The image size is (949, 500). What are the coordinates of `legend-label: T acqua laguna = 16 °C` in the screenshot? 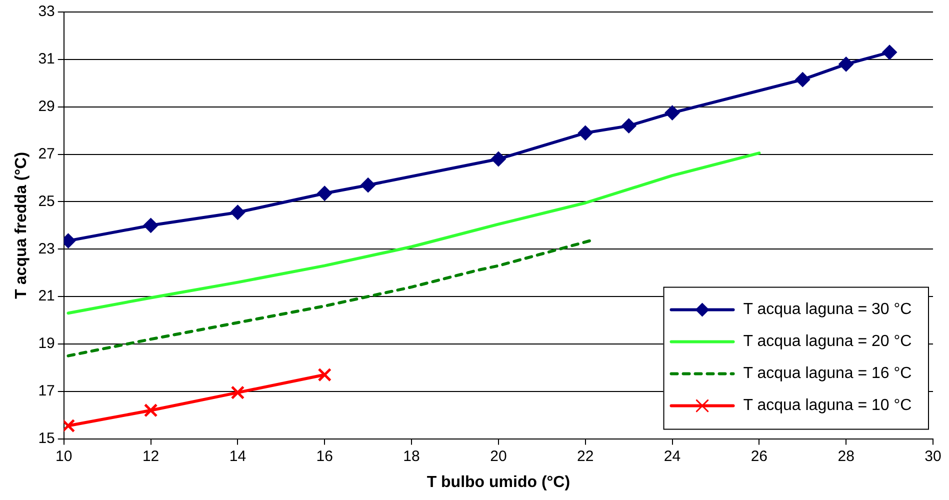 It's located at (827, 373).